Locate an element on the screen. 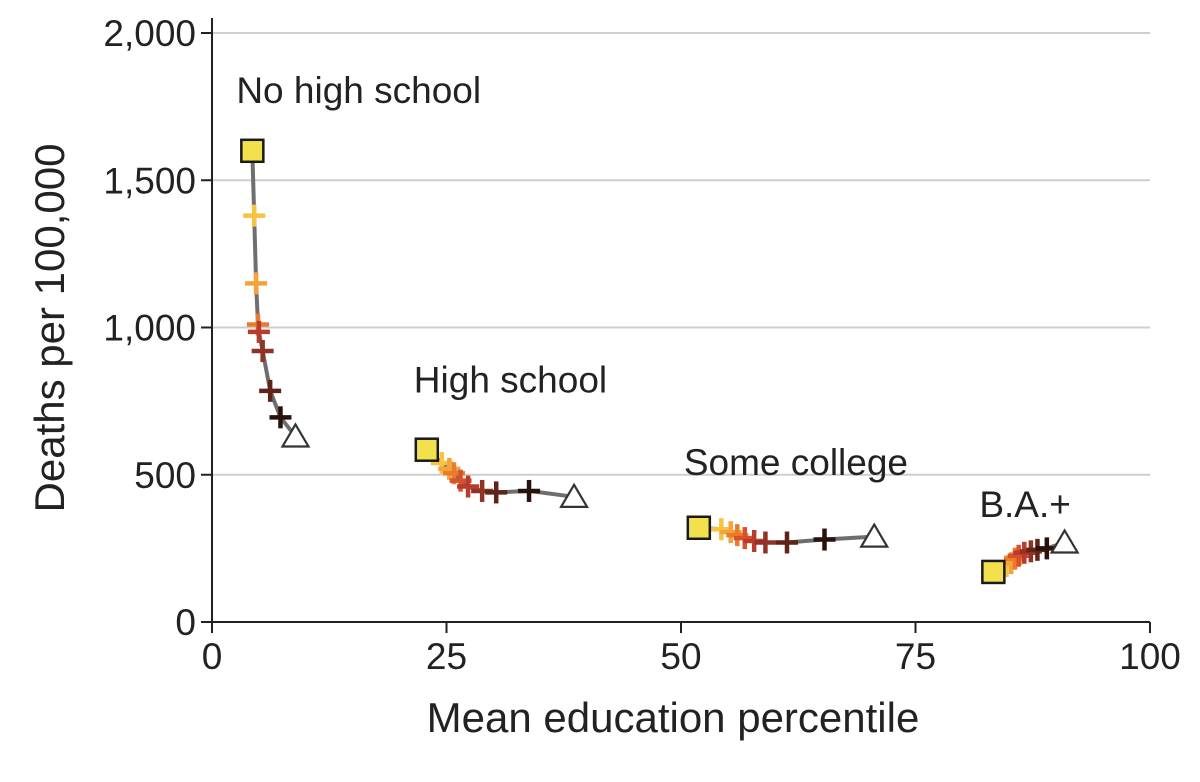 This screenshot has width=1200, height=782. x-tick-label: 100 is located at coordinates (1150, 656).